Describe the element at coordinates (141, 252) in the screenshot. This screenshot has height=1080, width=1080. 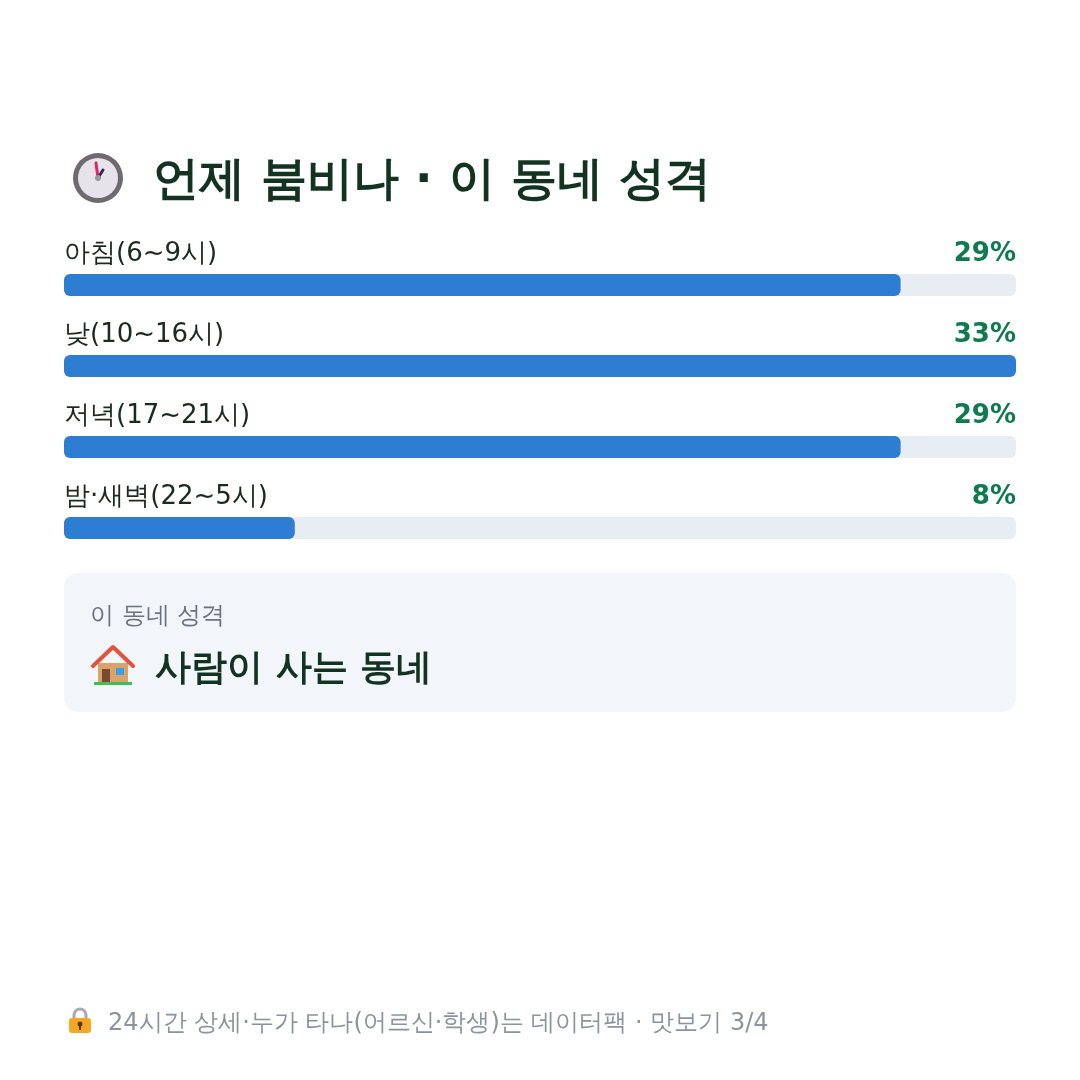
I see `y-tick-label: 아침(6~9시)` at that location.